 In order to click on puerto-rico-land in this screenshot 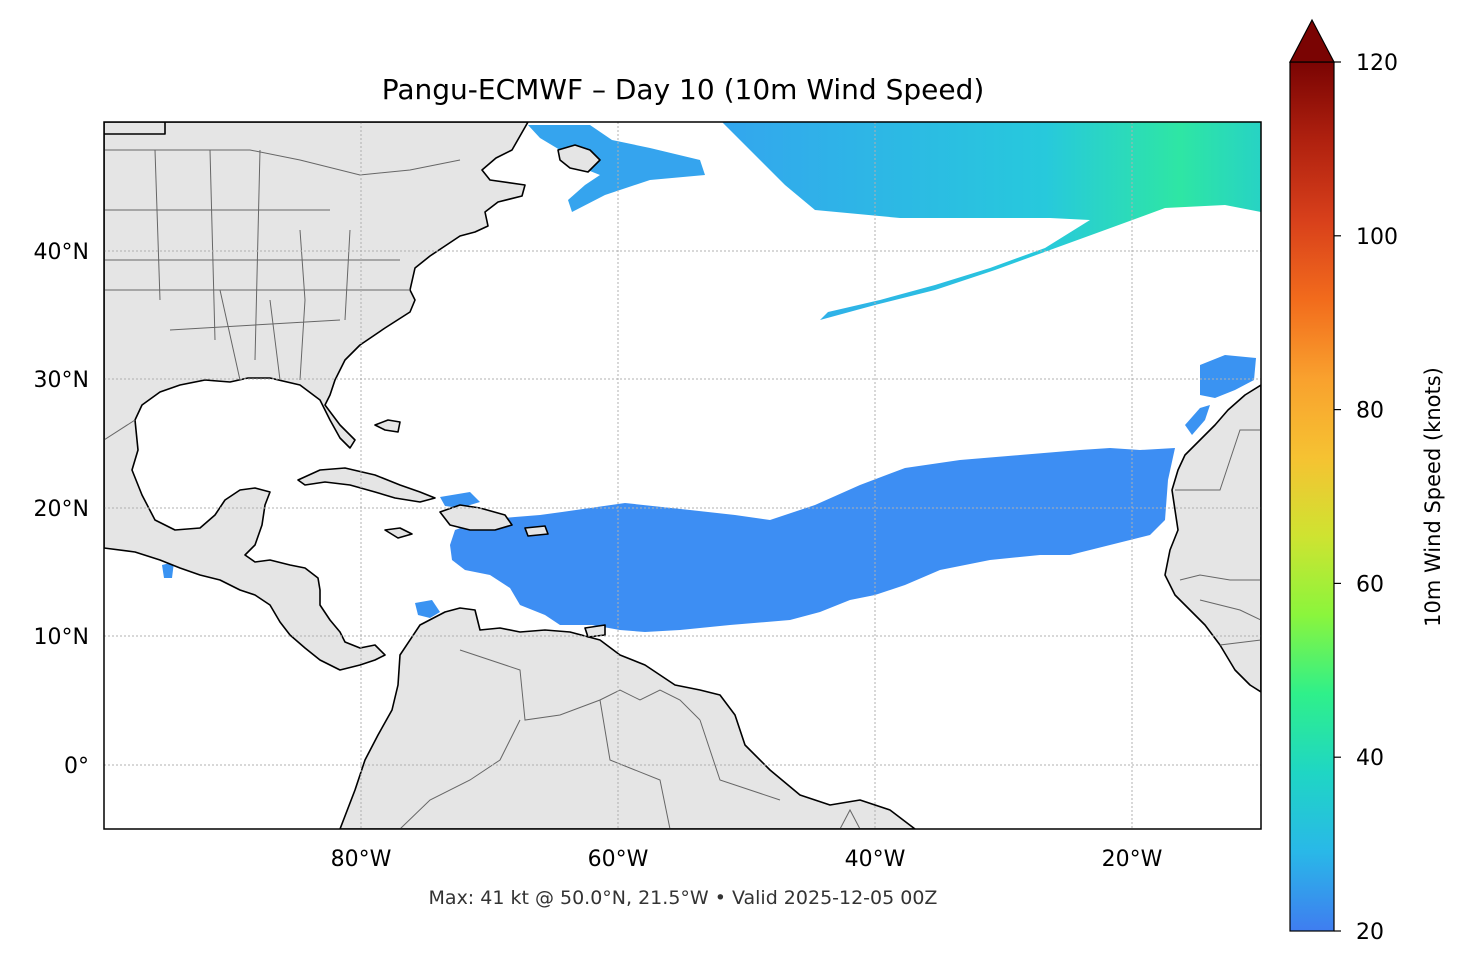, I will do `click(536, 531)`.